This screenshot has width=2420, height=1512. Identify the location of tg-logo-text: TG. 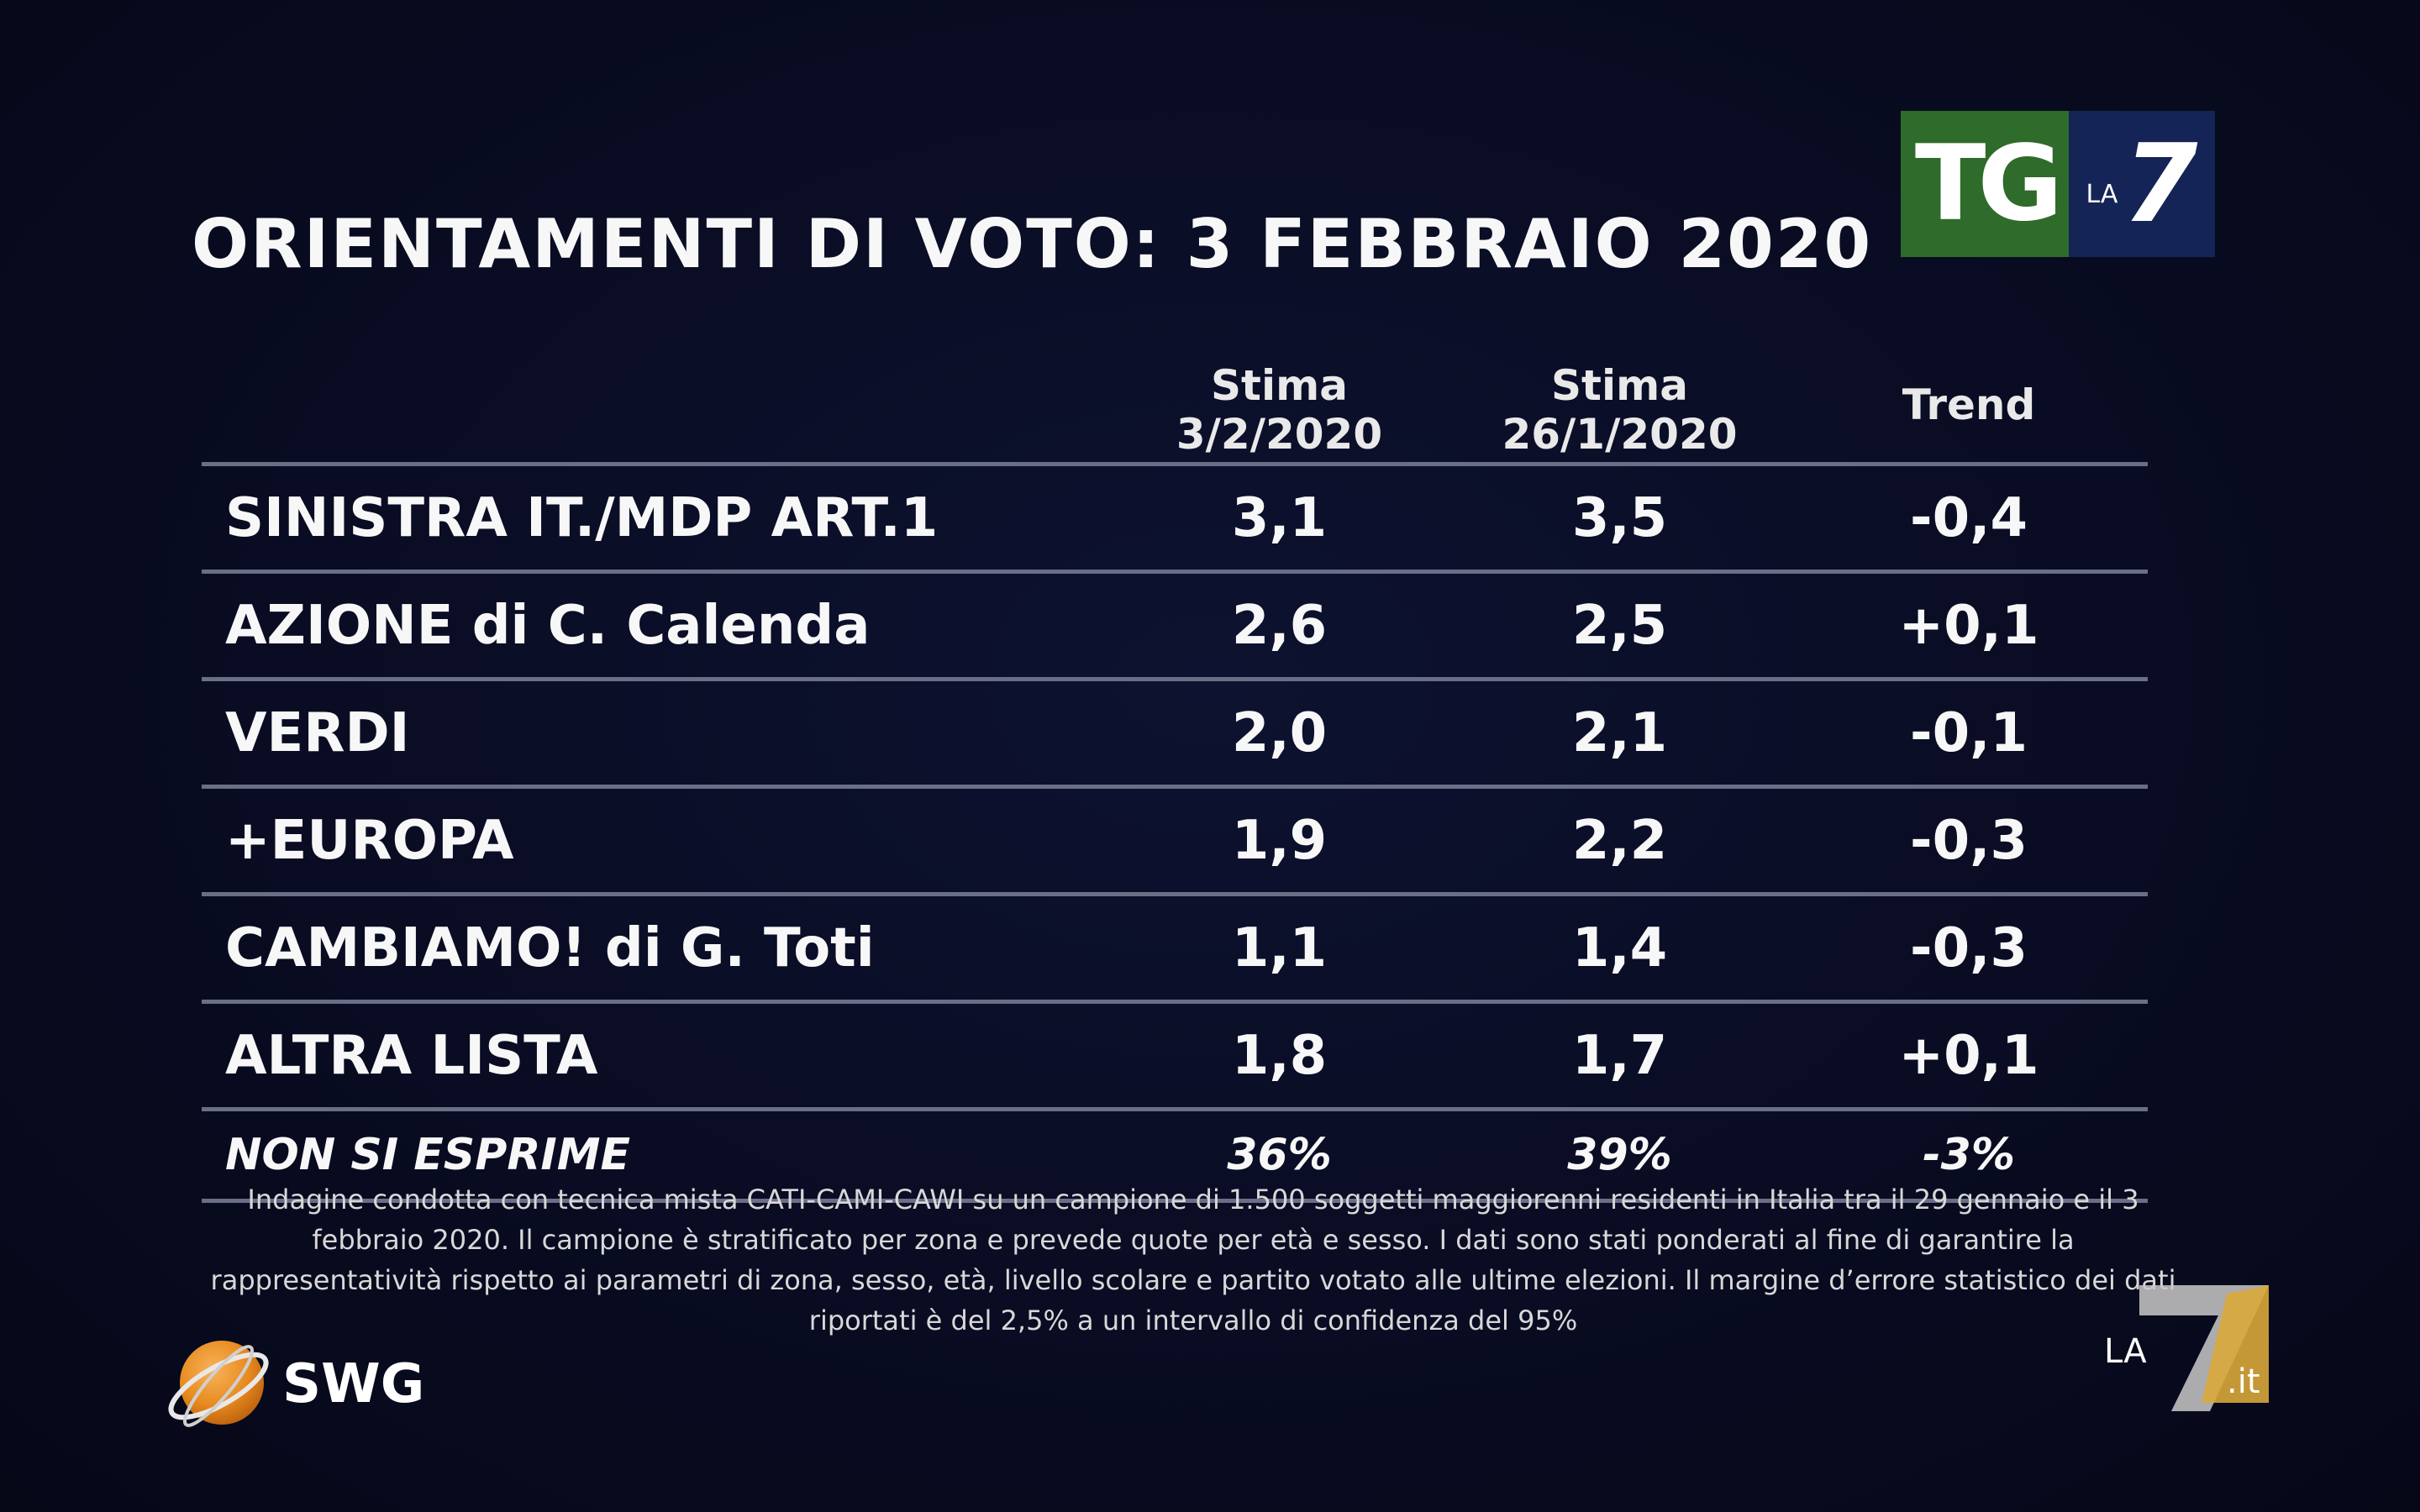
(1985, 184).